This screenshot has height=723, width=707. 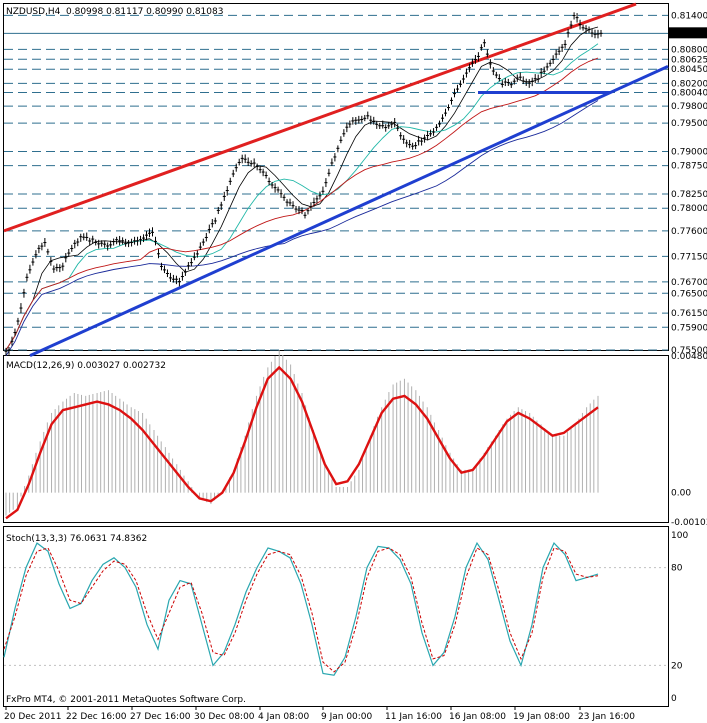 What do you see at coordinates (689, 124) in the screenshot?
I see `price-tick-label: 0.79500` at bounding box center [689, 124].